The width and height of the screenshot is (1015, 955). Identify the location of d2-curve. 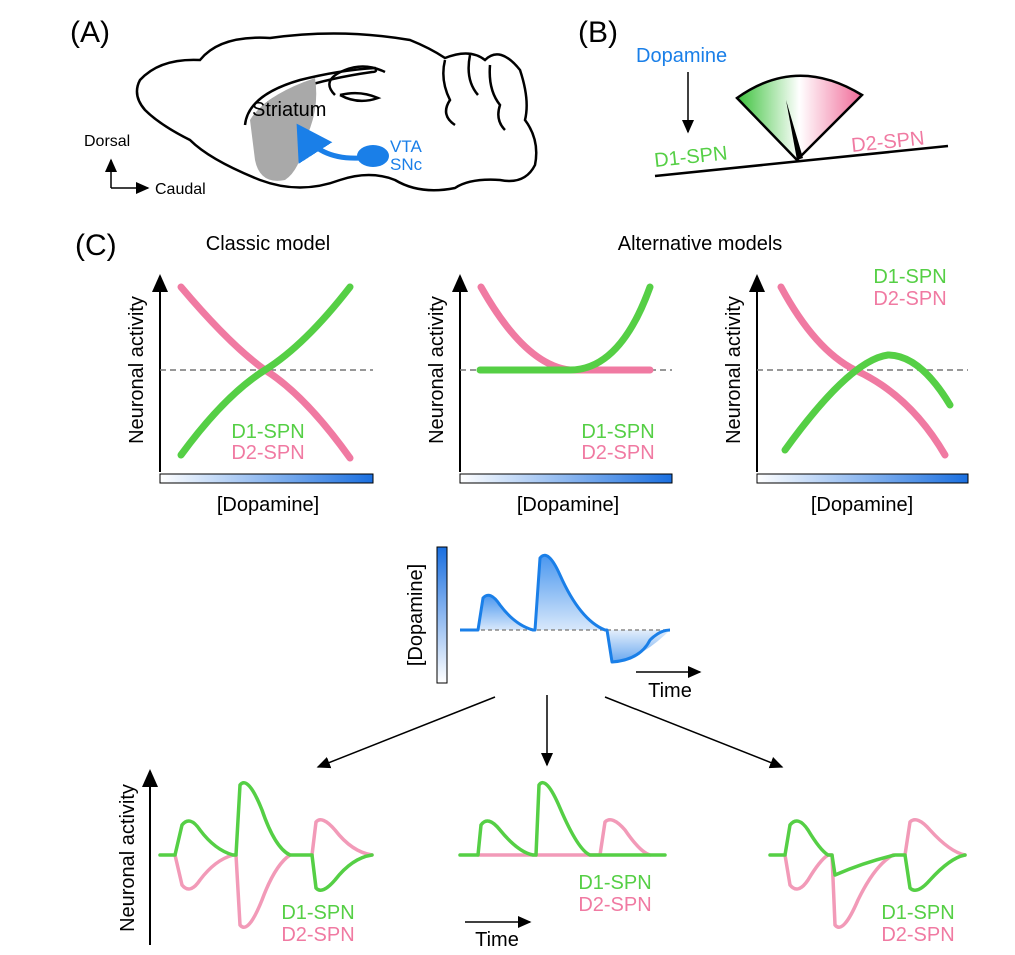
(565, 328).